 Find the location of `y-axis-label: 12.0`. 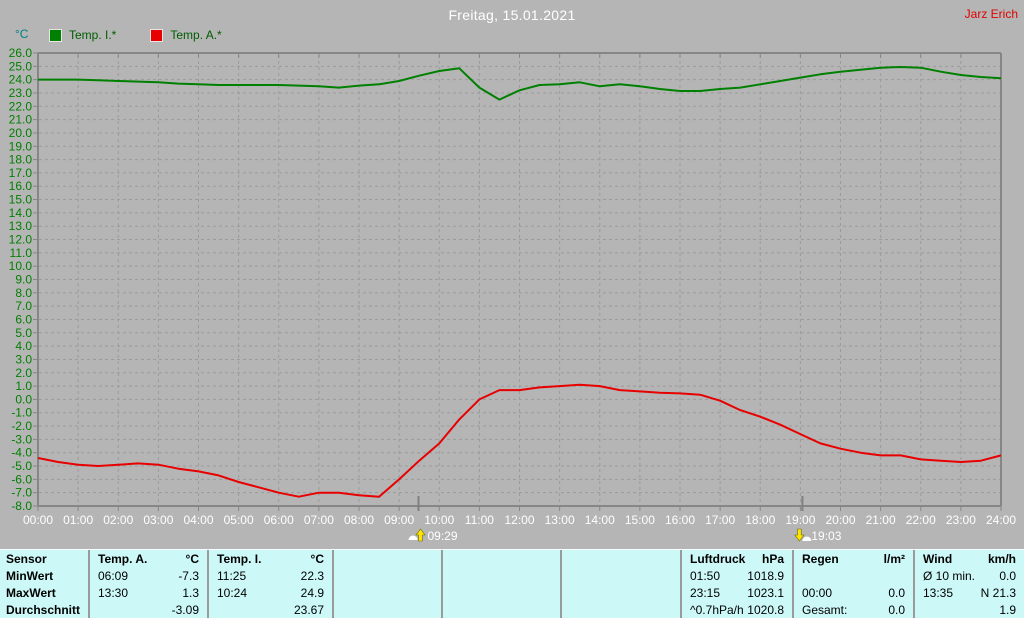

y-axis-label: 12.0 is located at coordinates (21, 240).